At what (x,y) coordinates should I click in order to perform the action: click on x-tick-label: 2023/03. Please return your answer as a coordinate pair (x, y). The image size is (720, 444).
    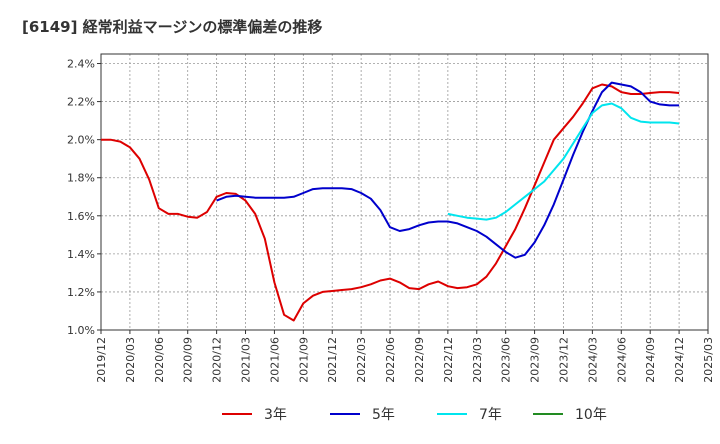
    Looking at the image, I should click on (477, 360).